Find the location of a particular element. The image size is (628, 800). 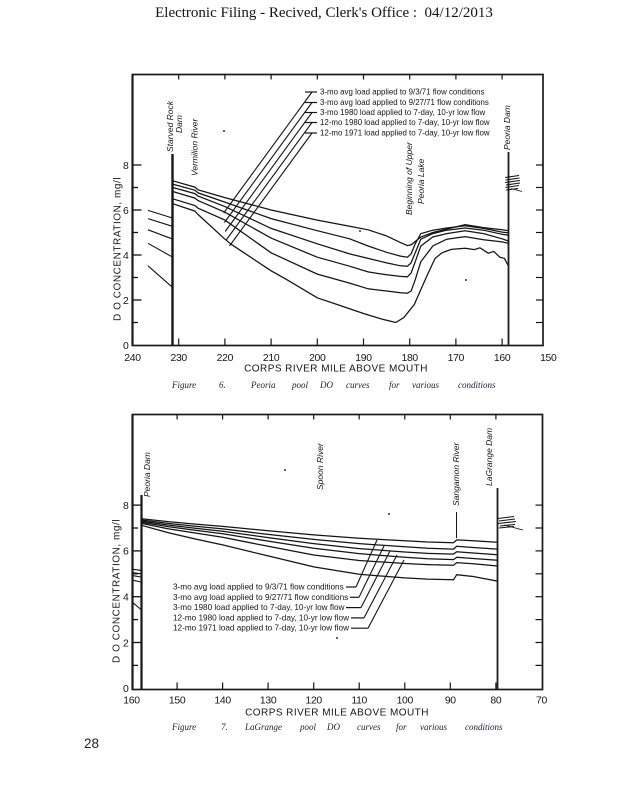

svg-text: 90 is located at coordinates (450, 701).